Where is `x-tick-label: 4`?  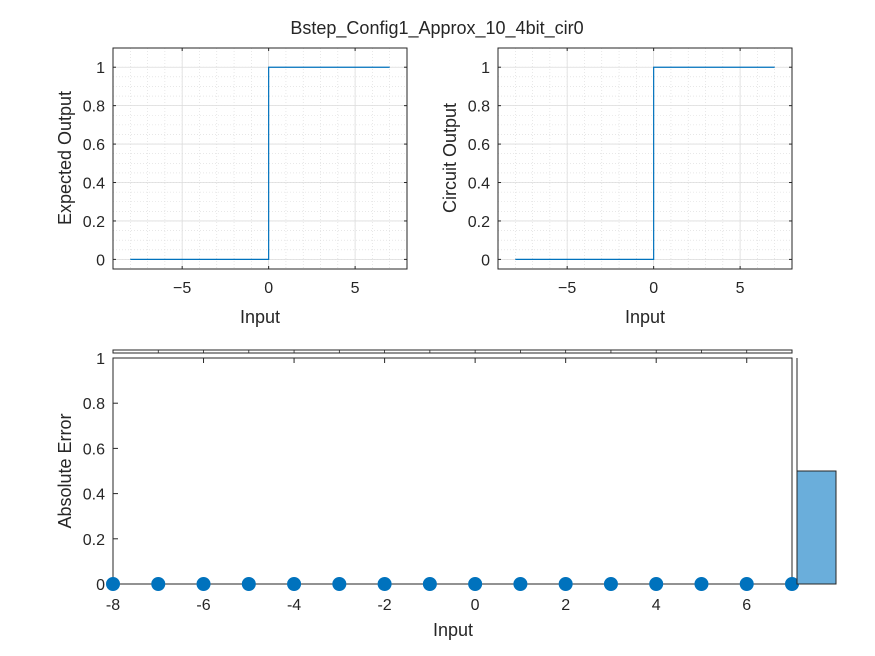 x-tick-label: 4 is located at coordinates (656, 605).